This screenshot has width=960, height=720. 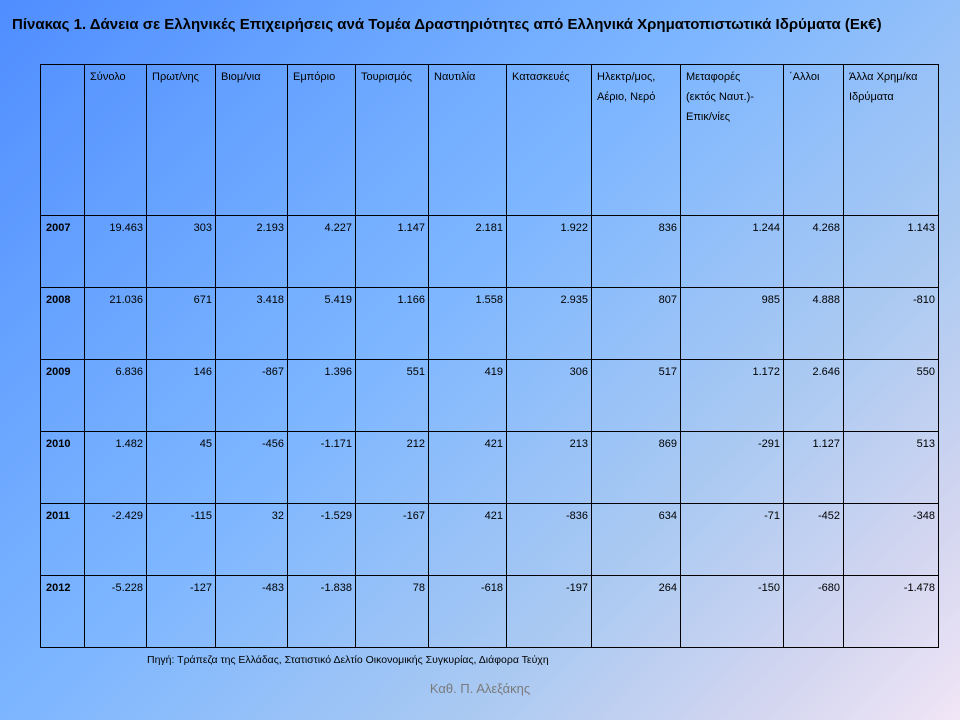 What do you see at coordinates (467, 611) in the screenshot?
I see `value-cell: -618` at bounding box center [467, 611].